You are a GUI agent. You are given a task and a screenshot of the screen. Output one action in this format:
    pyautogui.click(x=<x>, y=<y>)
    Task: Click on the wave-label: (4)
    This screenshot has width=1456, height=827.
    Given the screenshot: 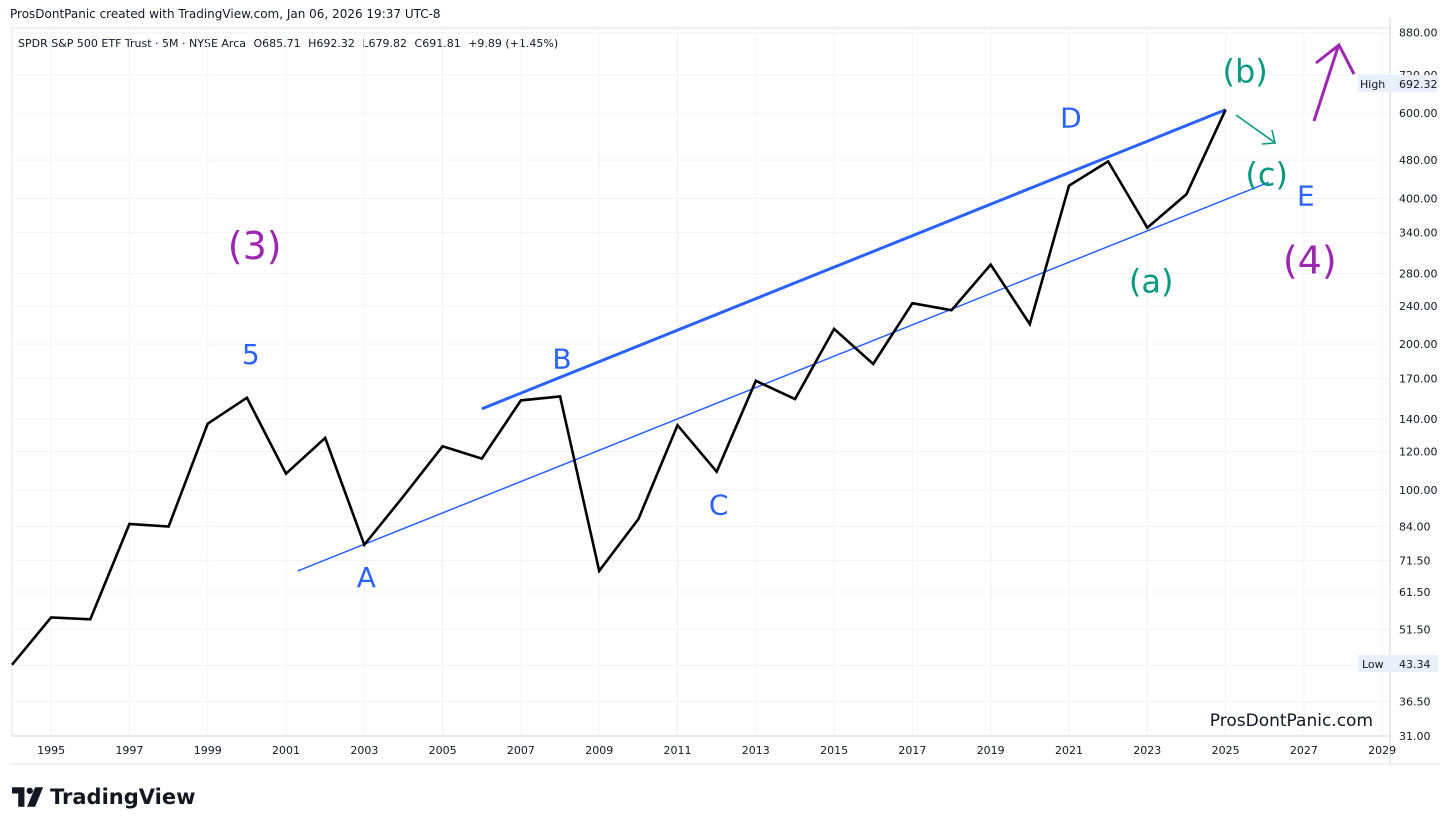 What is the action you would take?
    pyautogui.click(x=1310, y=260)
    